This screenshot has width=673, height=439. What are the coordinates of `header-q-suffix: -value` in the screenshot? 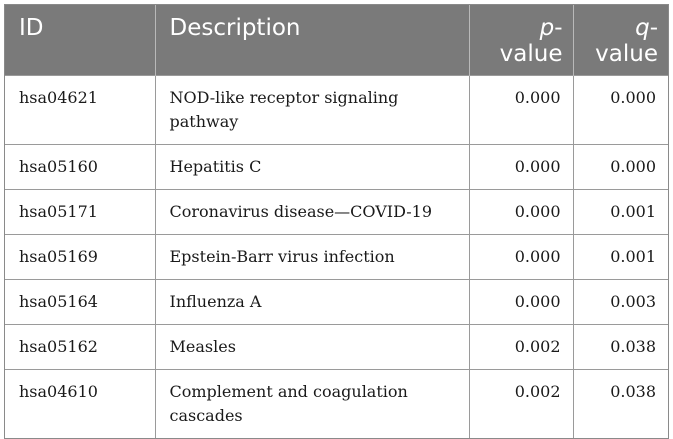 It's located at (626, 41).